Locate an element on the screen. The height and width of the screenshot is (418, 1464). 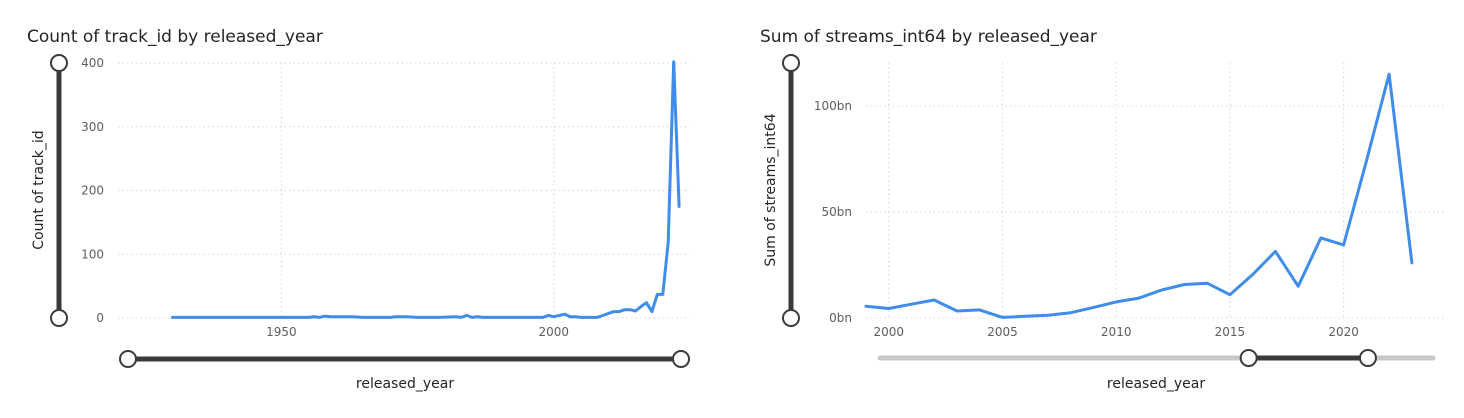
y-tick-label: 100 is located at coordinates (92, 254).